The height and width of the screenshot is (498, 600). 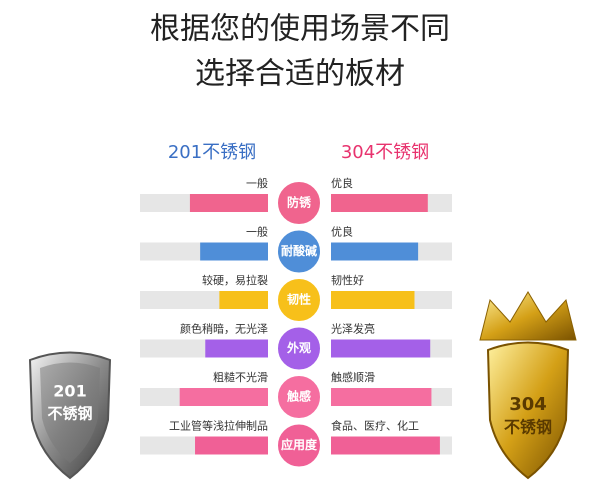 I want to click on column-header: 304不锈钢, so click(x=385, y=152).